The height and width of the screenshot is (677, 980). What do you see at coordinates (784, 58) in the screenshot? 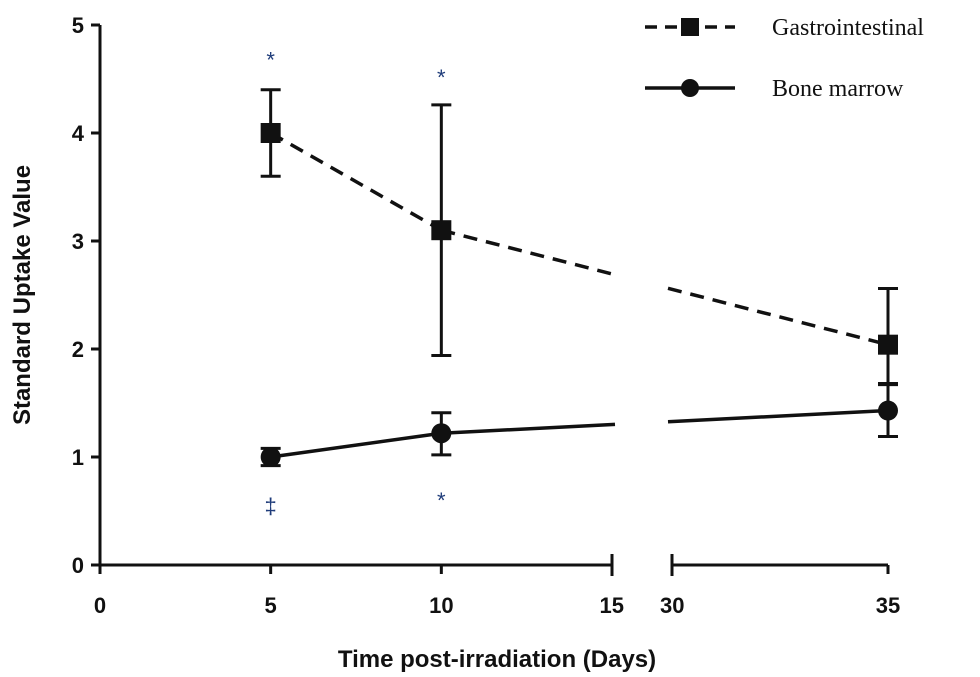
I see `legend: Gastrointestinal Bone marrow` at bounding box center [784, 58].